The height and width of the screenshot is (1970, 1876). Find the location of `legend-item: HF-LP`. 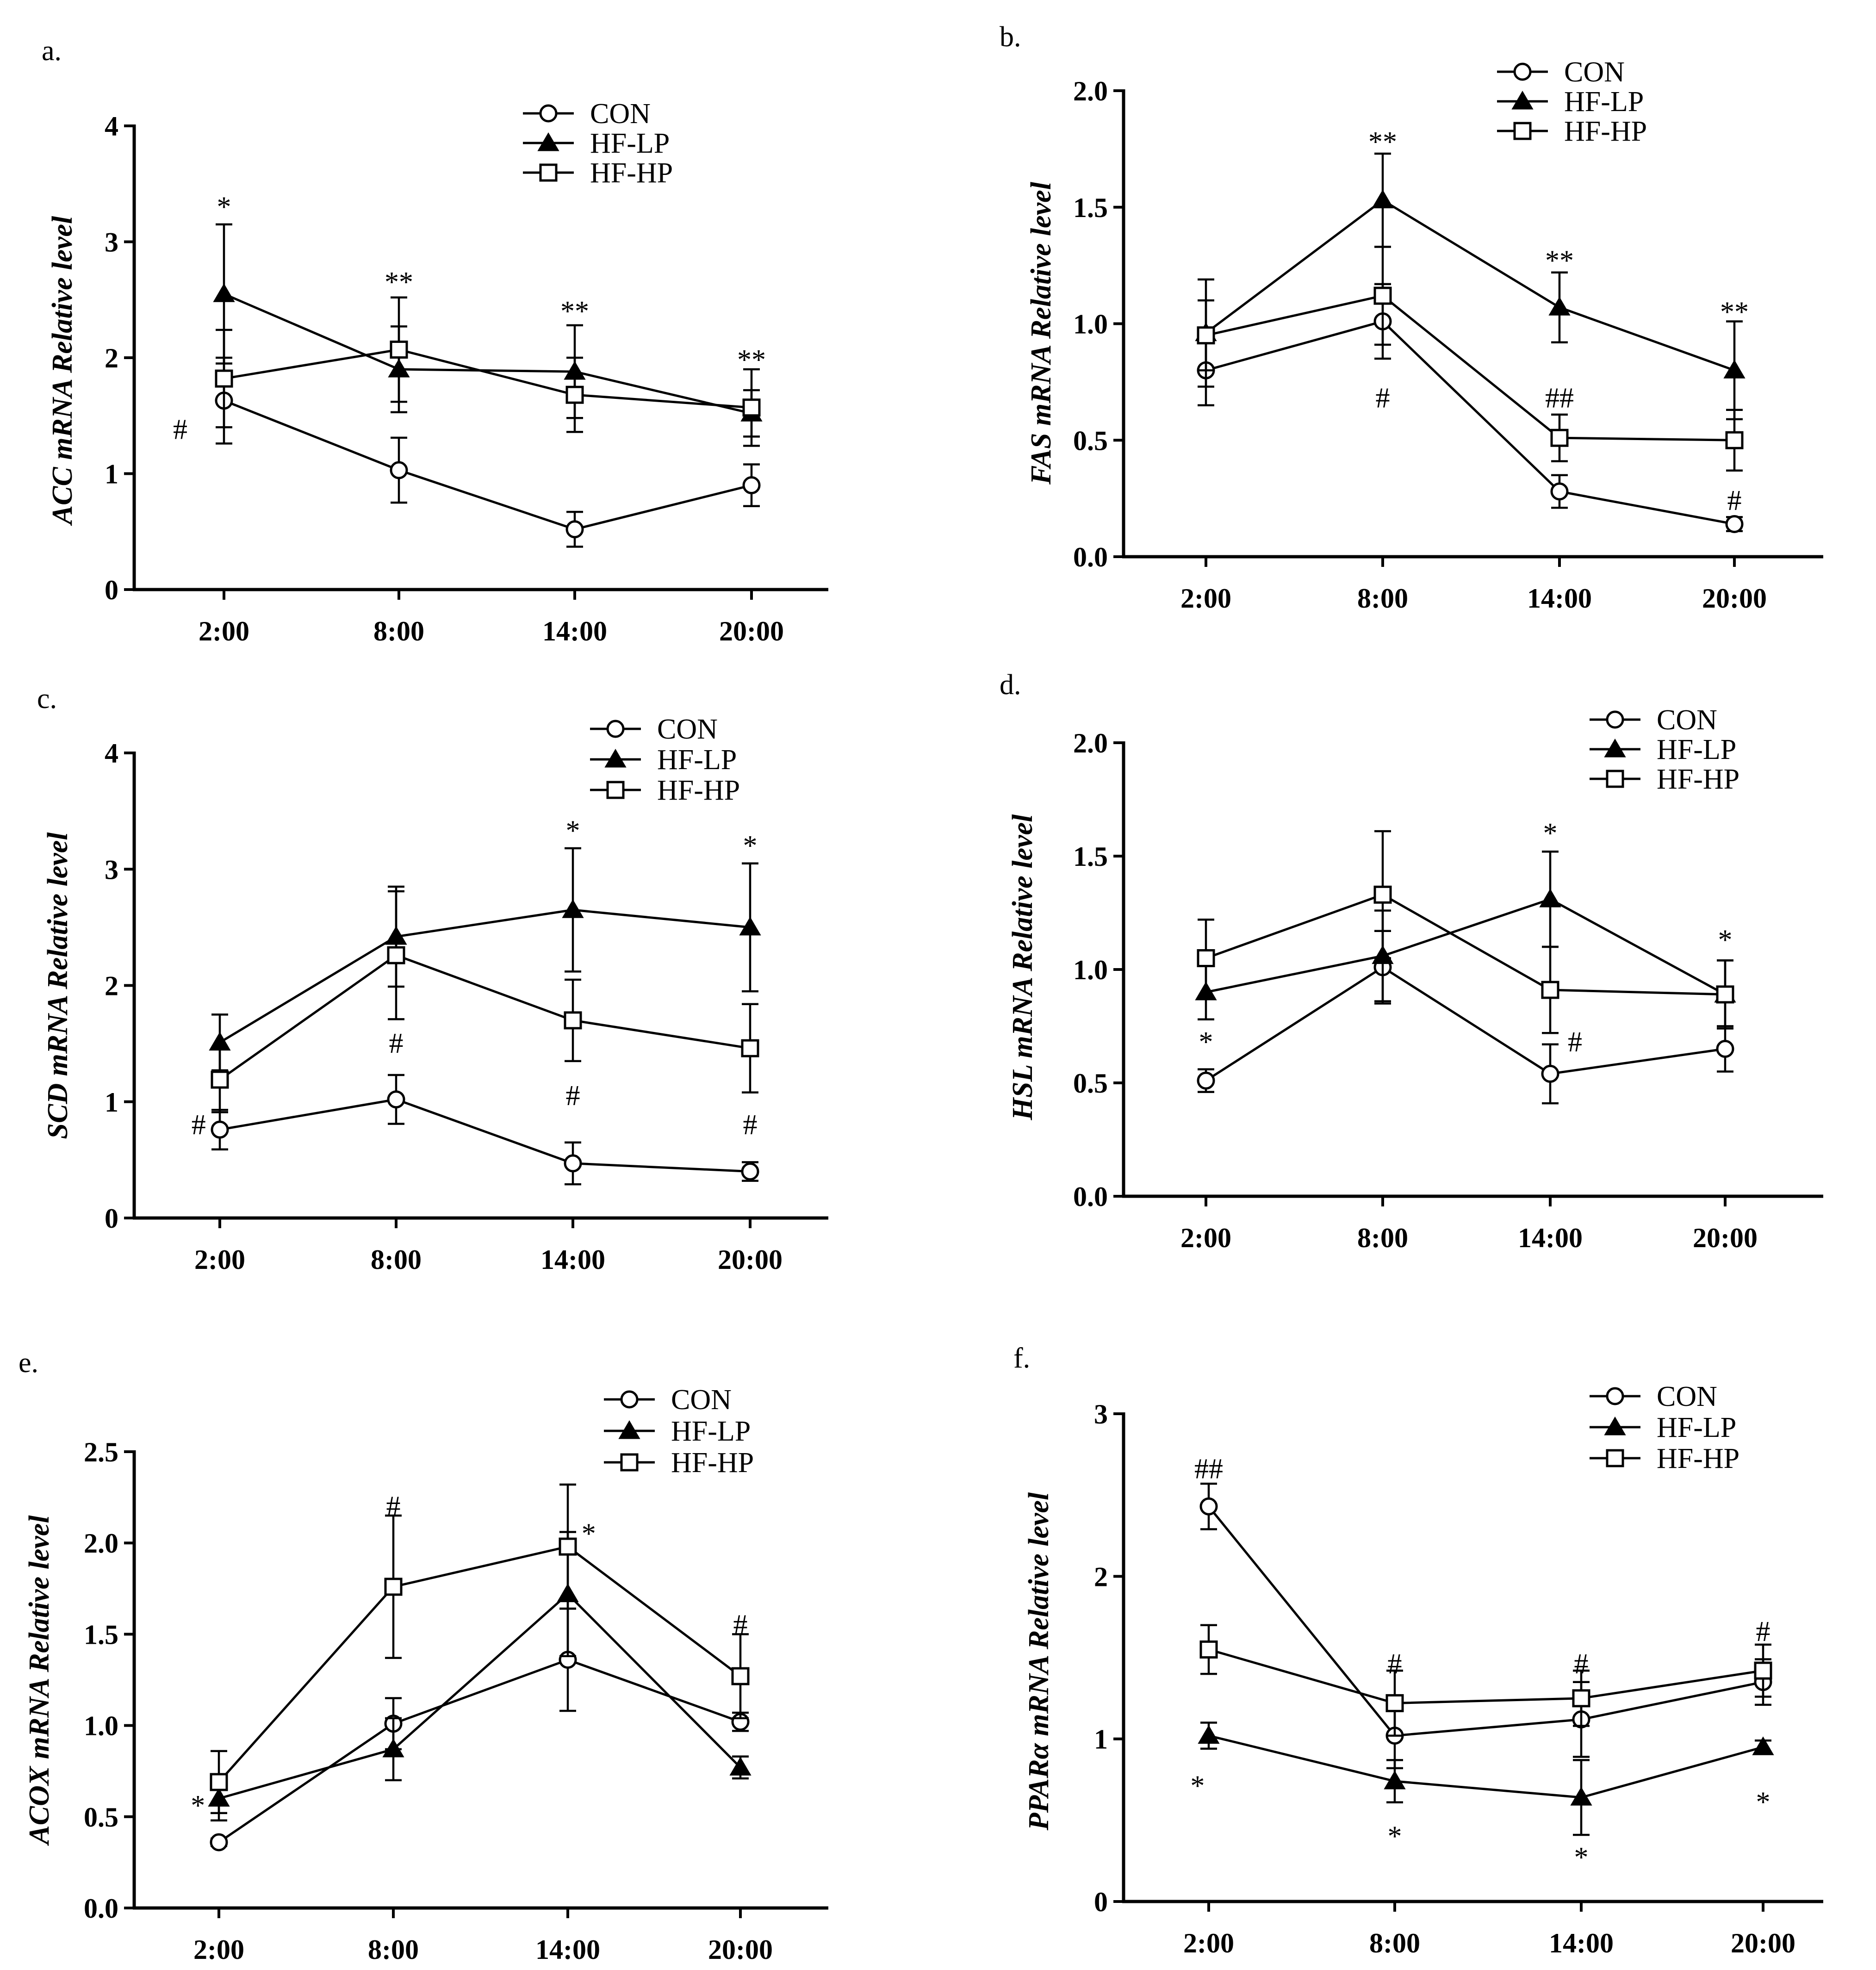

legend-item: HF-LP is located at coordinates (1663, 1427).